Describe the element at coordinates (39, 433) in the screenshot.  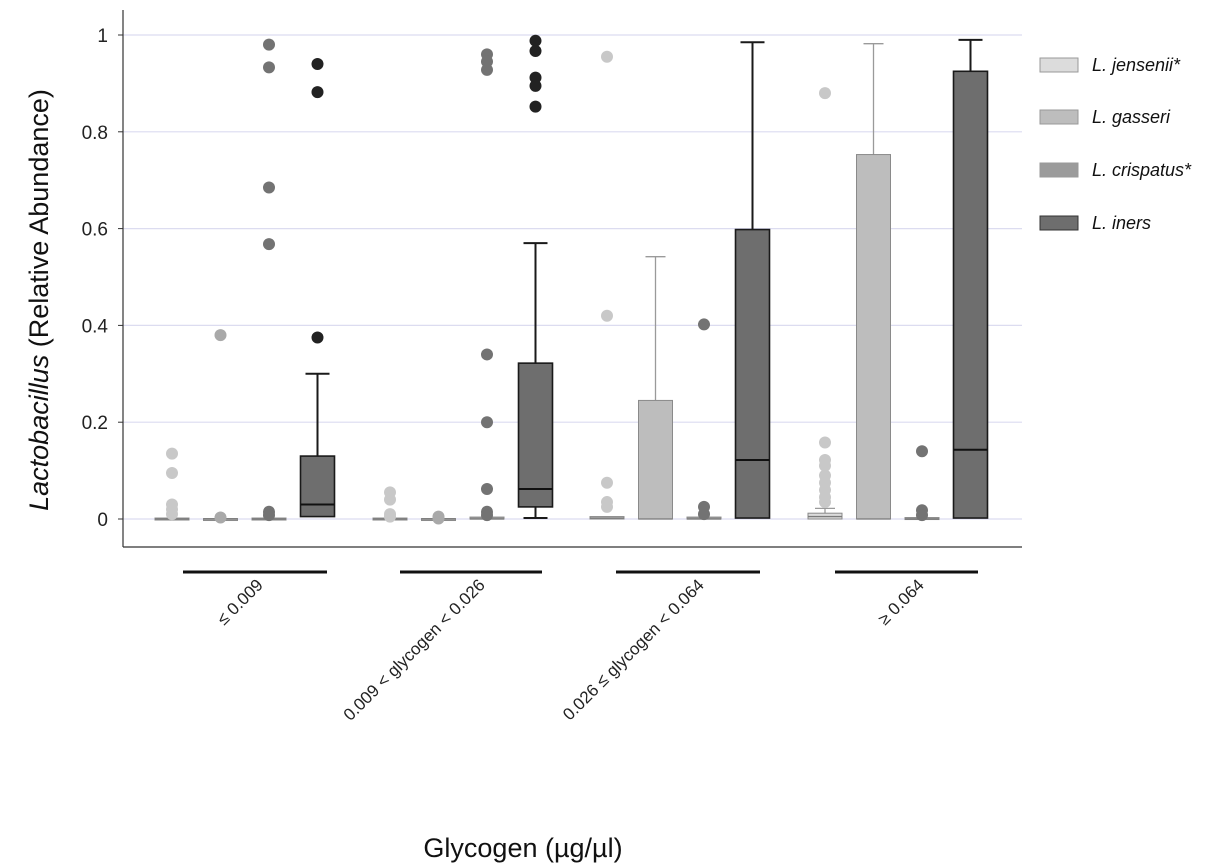
I see `y-axis-title-italic: Lactobacillus` at that location.